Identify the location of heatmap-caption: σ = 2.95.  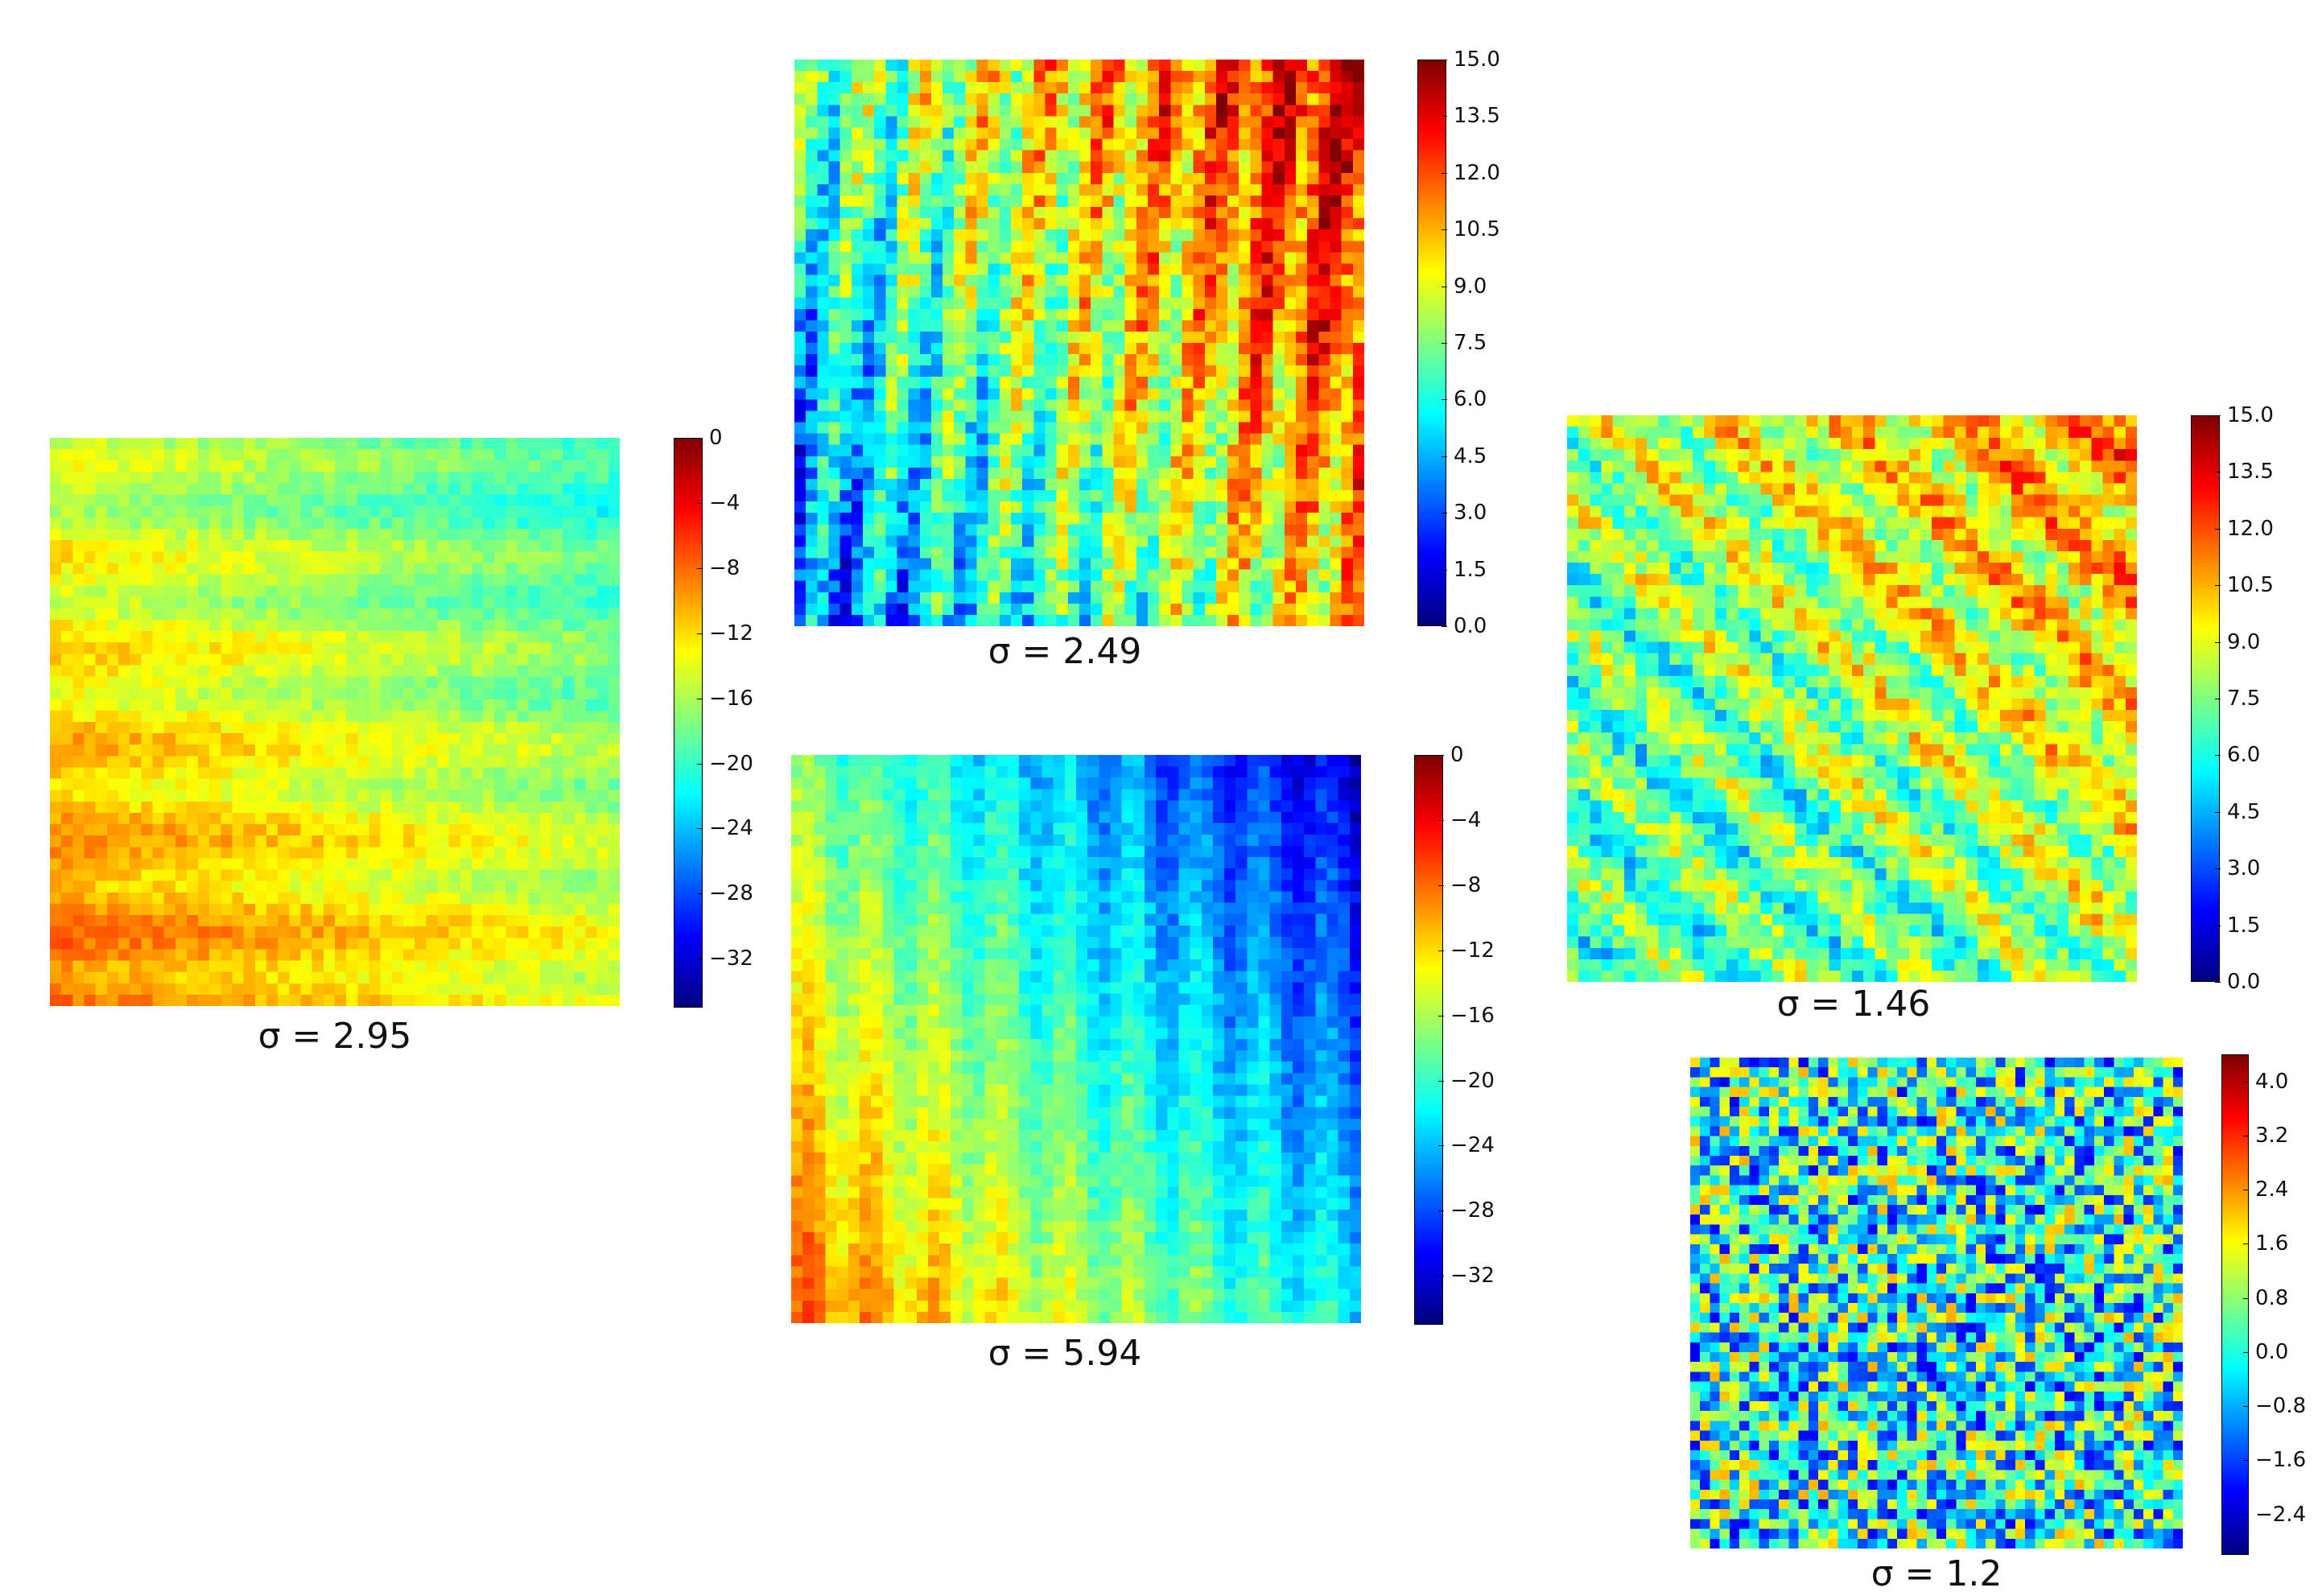
(335, 1036).